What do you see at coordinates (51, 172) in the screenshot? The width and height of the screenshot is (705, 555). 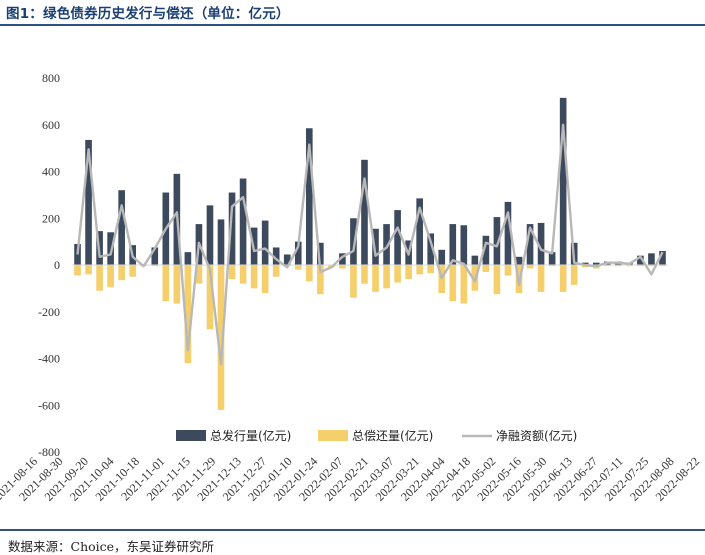 I see `y-tick-label: 400` at bounding box center [51, 172].